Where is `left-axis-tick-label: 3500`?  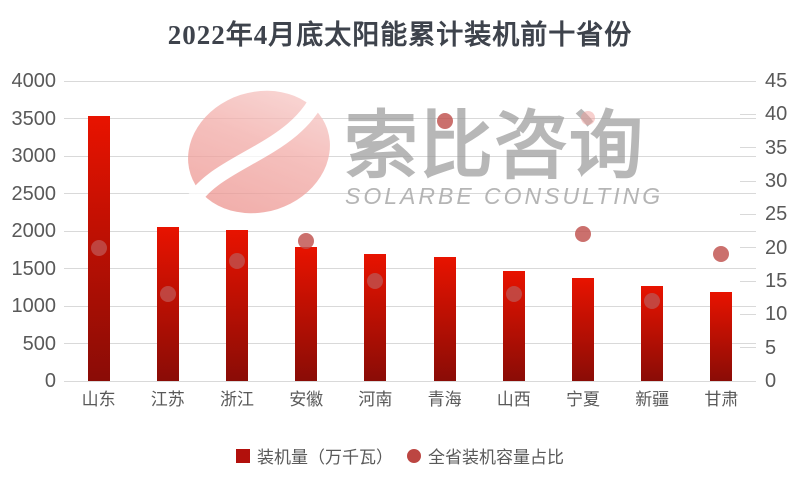 left-axis-tick-label: 3500 is located at coordinates (34, 118).